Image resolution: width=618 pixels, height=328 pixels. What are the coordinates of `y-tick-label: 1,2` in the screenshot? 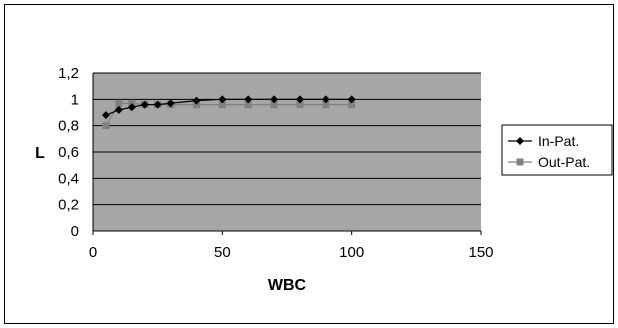 It's located at (68, 73).